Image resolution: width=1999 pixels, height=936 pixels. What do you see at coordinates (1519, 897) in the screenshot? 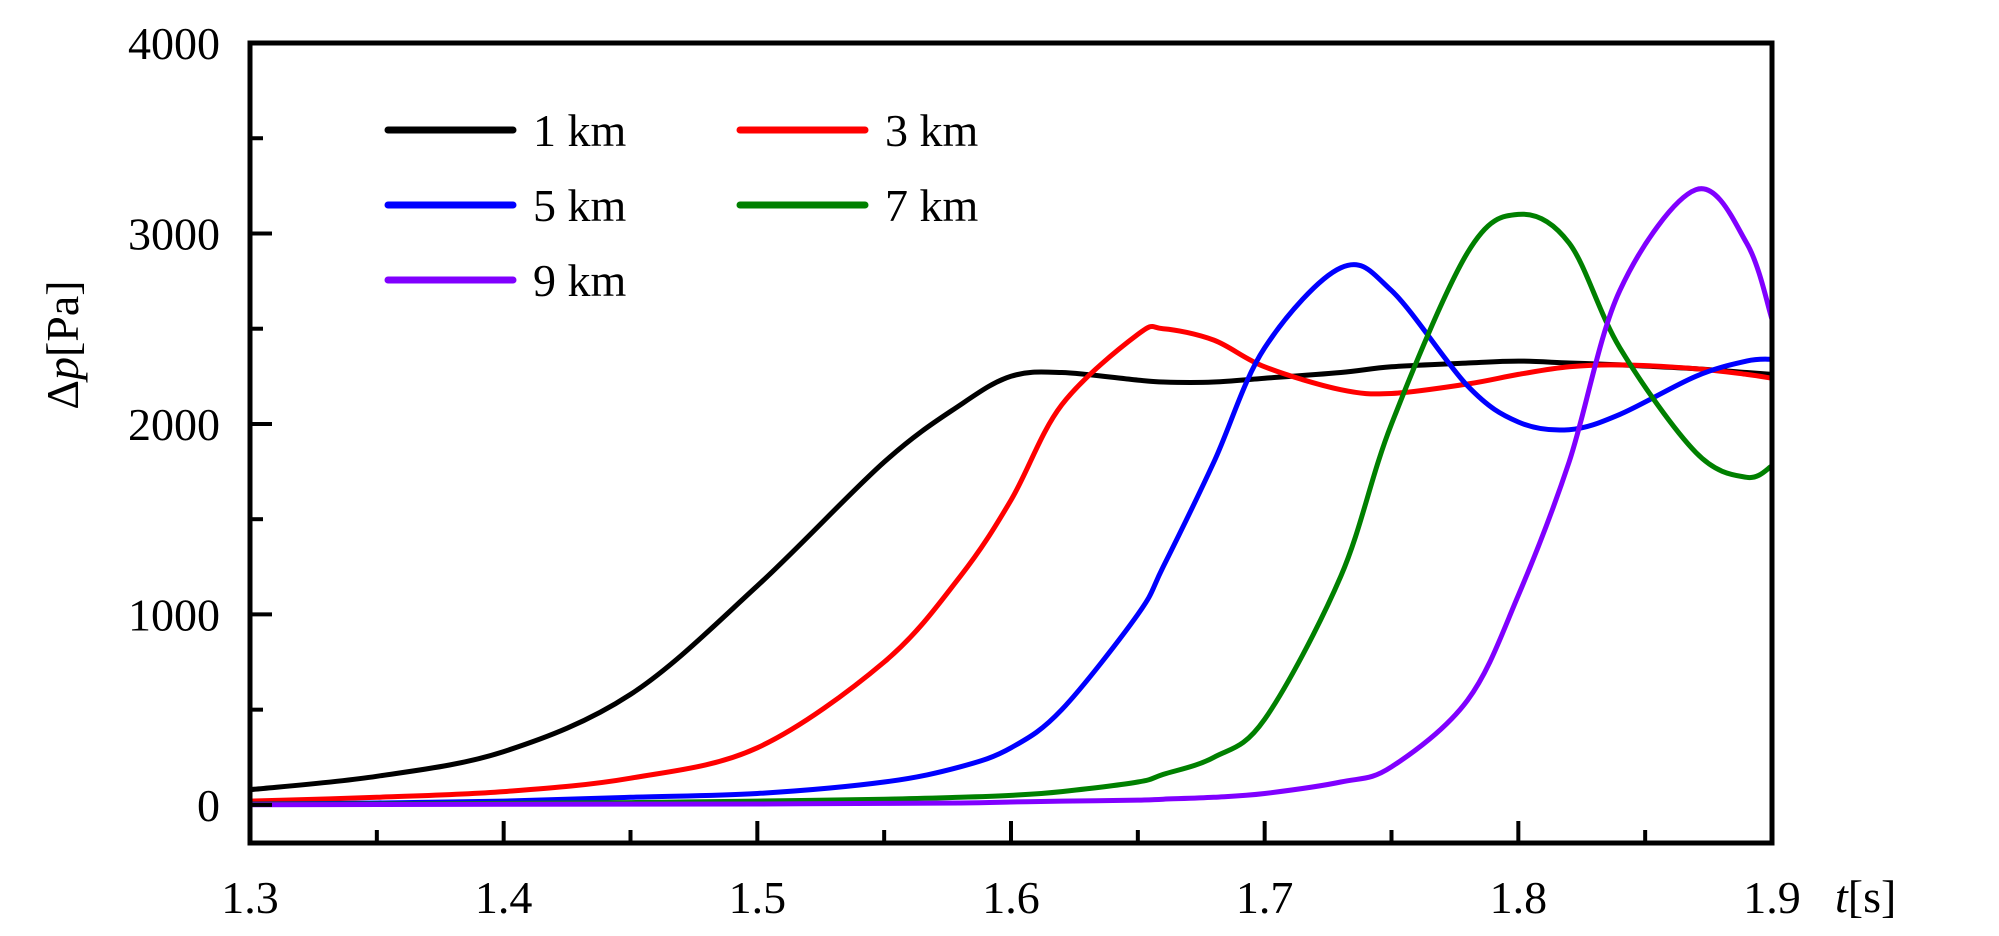
I see `x-tick-label: 1.8` at bounding box center [1519, 897].